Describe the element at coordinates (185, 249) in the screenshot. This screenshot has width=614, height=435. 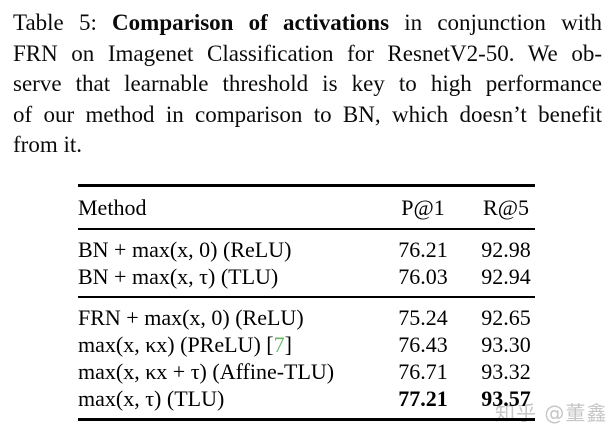
I see `method-cell: BN + max(x, 0) (ReLU)` at that location.